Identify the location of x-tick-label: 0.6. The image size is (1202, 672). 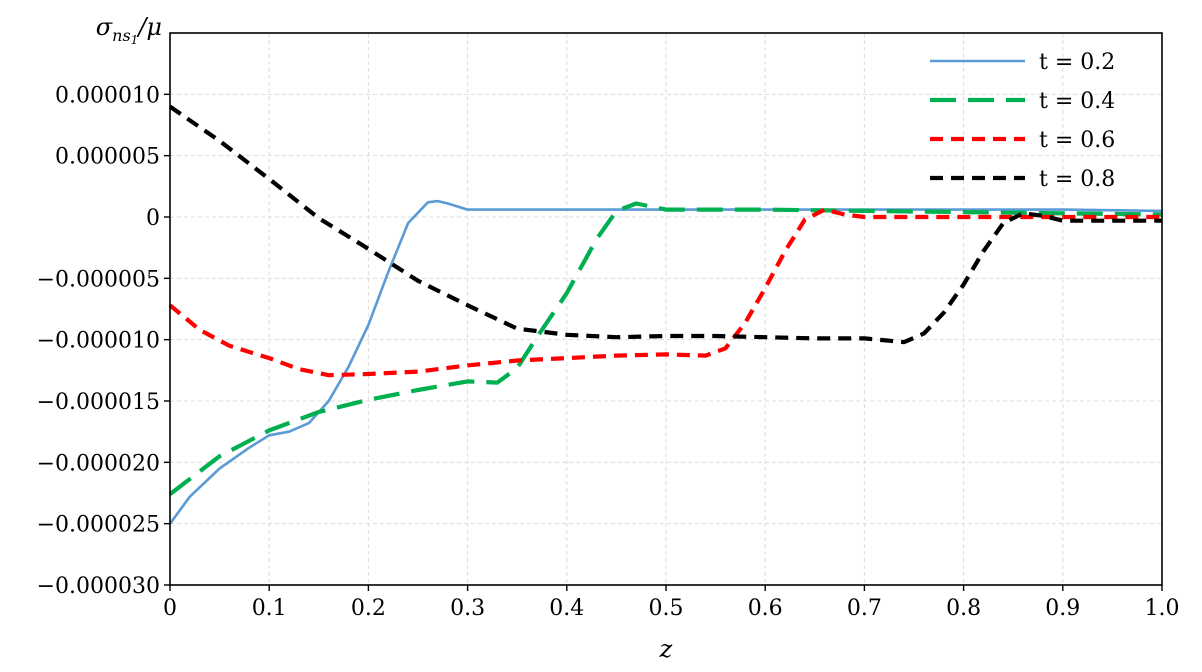
(765, 608).